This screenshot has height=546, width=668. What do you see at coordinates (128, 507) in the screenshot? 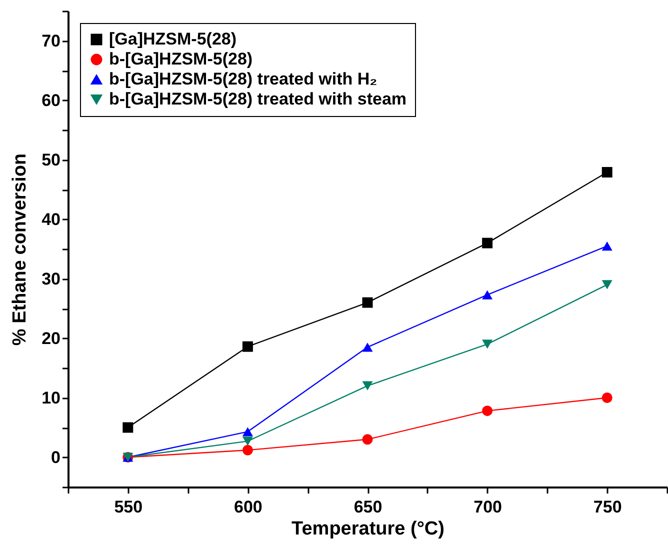
I see `x-tick-label: 550` at bounding box center [128, 507].